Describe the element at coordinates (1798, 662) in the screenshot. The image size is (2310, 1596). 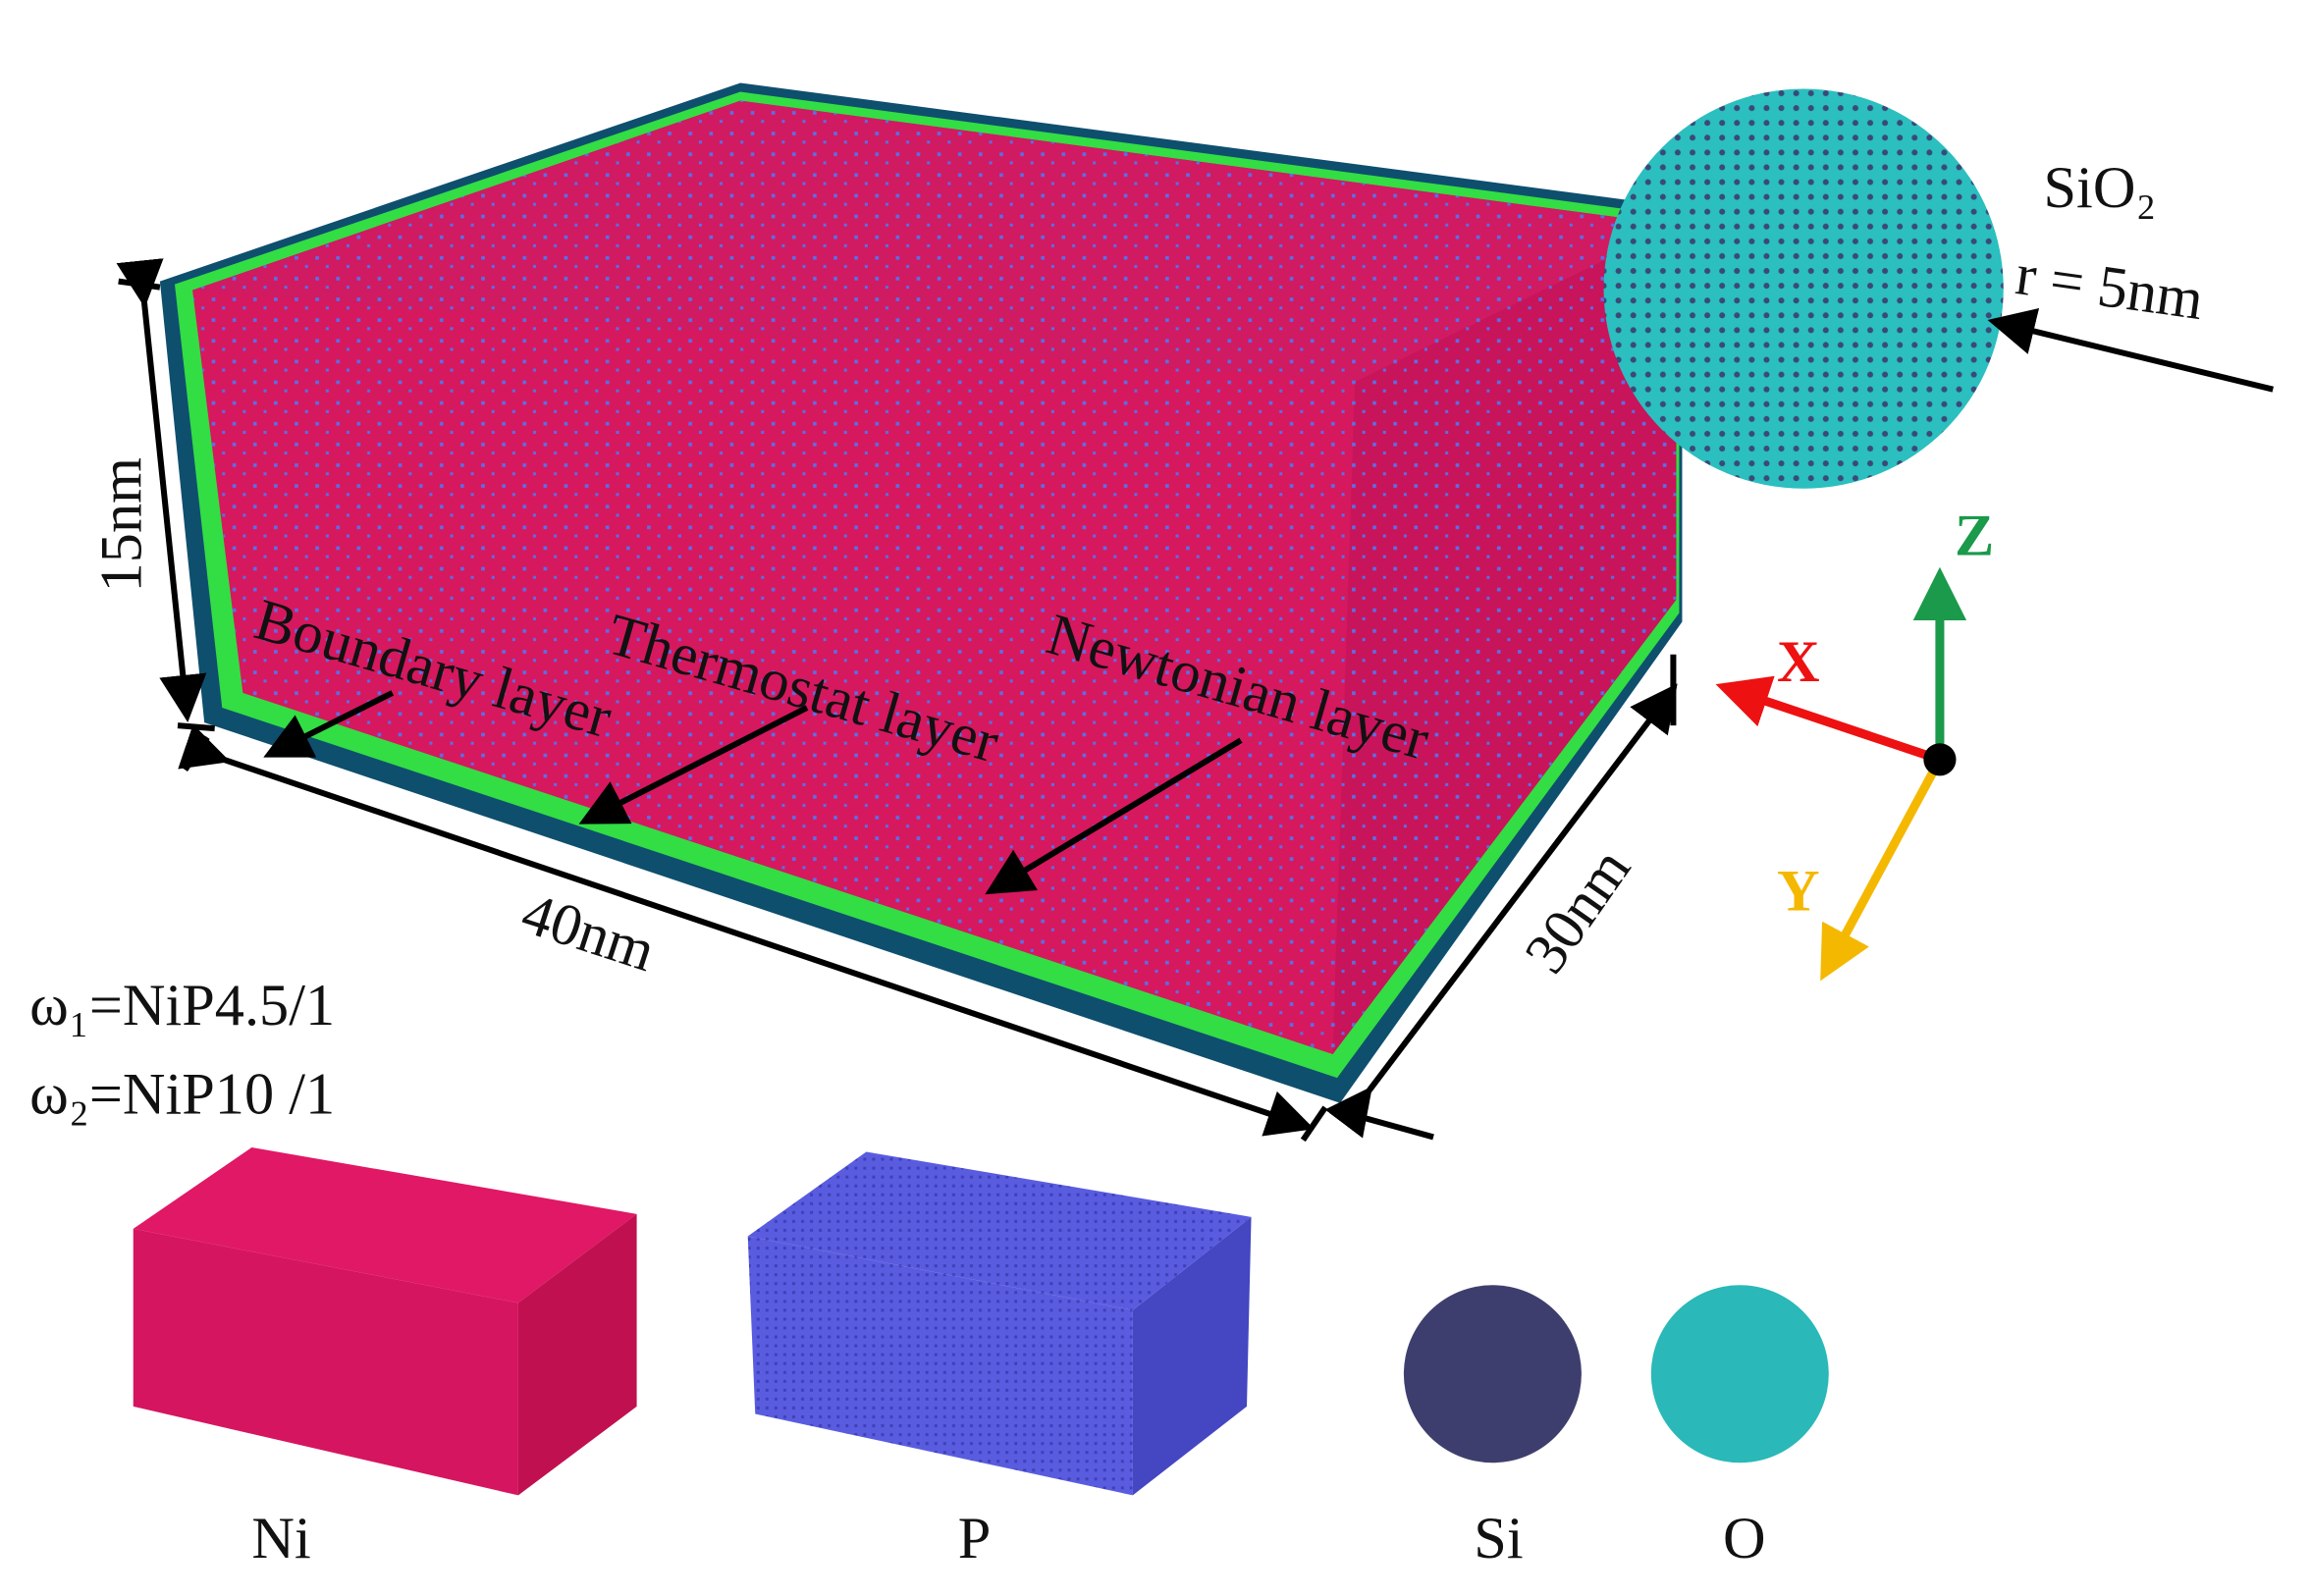
I see `axis-label: X` at that location.